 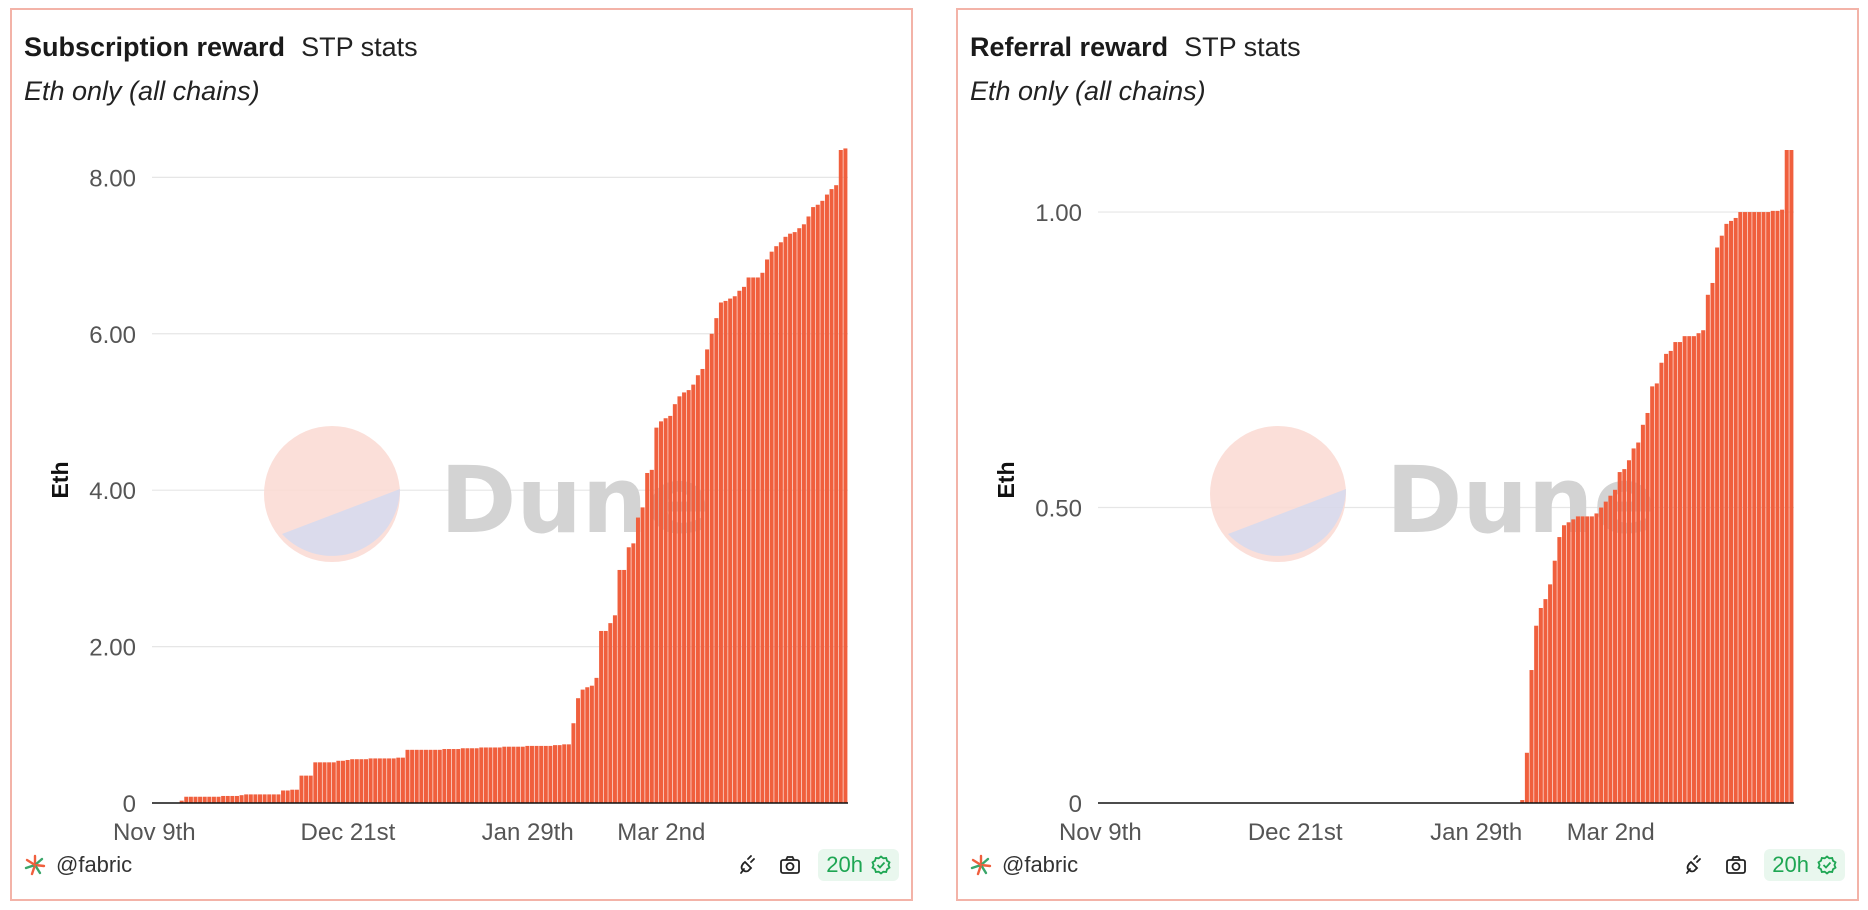 What do you see at coordinates (1295, 829) in the screenshot?
I see `x-tick-label: Dec 21st` at bounding box center [1295, 829].